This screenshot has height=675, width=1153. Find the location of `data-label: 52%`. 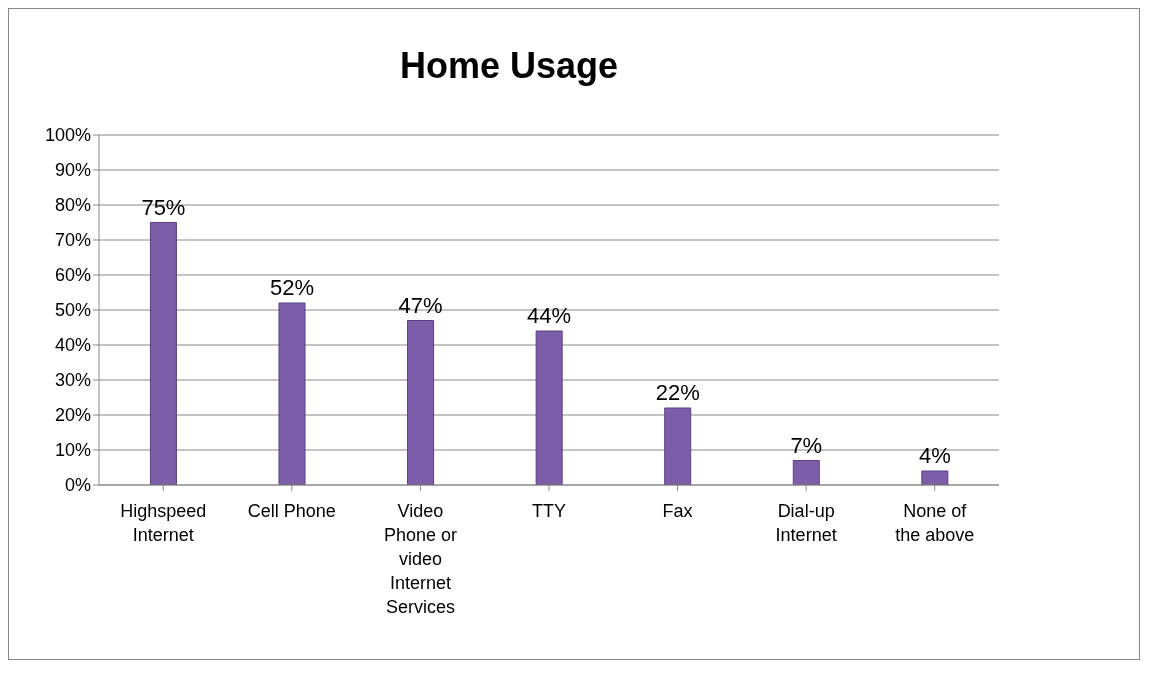

data-label: 52% is located at coordinates (292, 287).